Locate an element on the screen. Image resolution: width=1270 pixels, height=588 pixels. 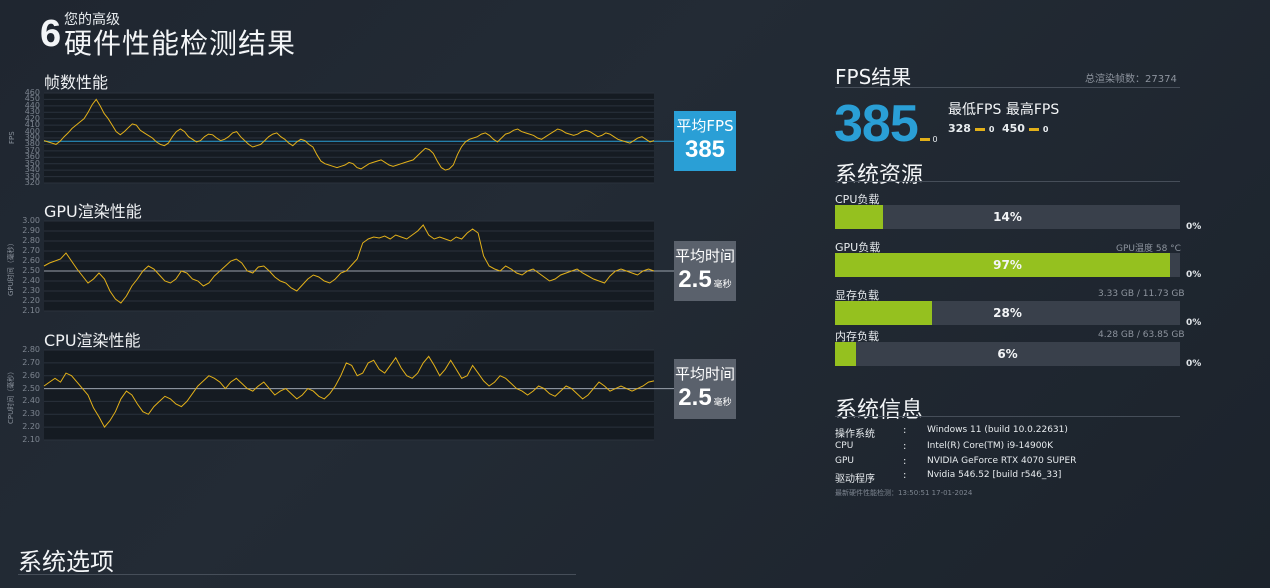
avg-fps-mark-icon is located at coordinates (925, 139).